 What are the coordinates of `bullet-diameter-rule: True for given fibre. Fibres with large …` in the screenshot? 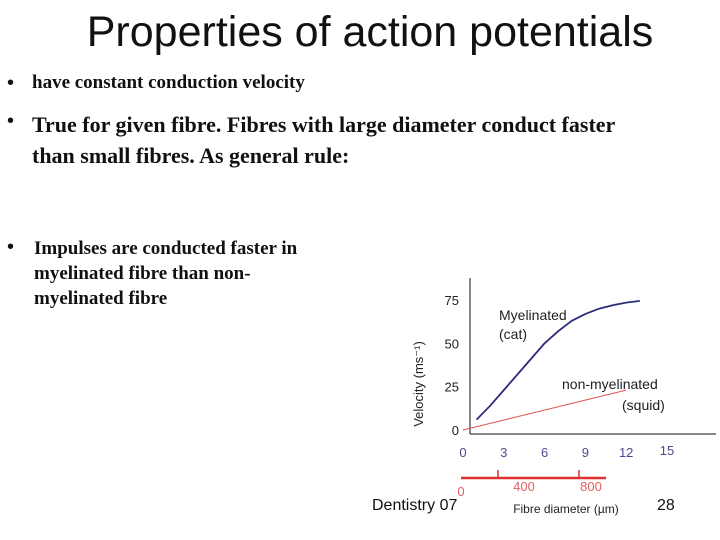 It's located at (376, 140).